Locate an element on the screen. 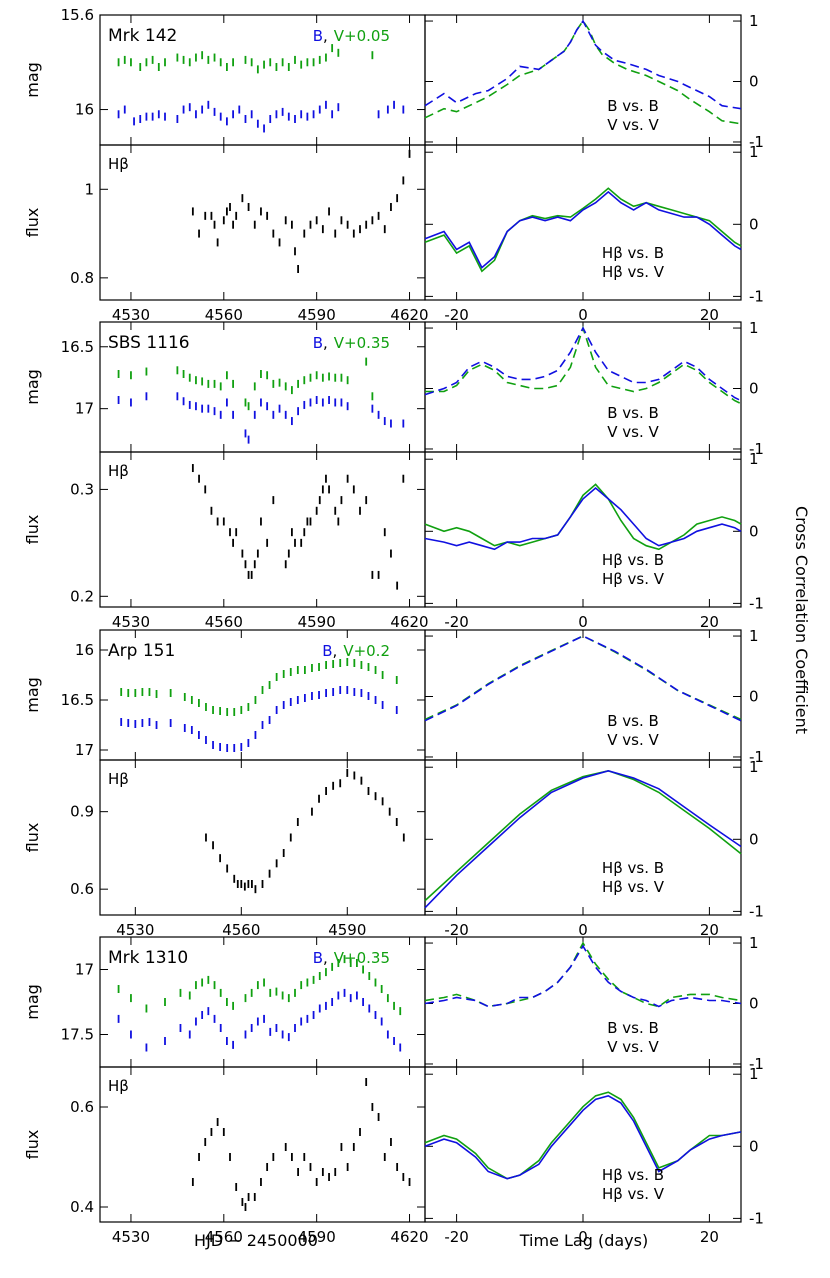  right-ylabel: Cross Correlation Coefficient is located at coordinates (801, 620).